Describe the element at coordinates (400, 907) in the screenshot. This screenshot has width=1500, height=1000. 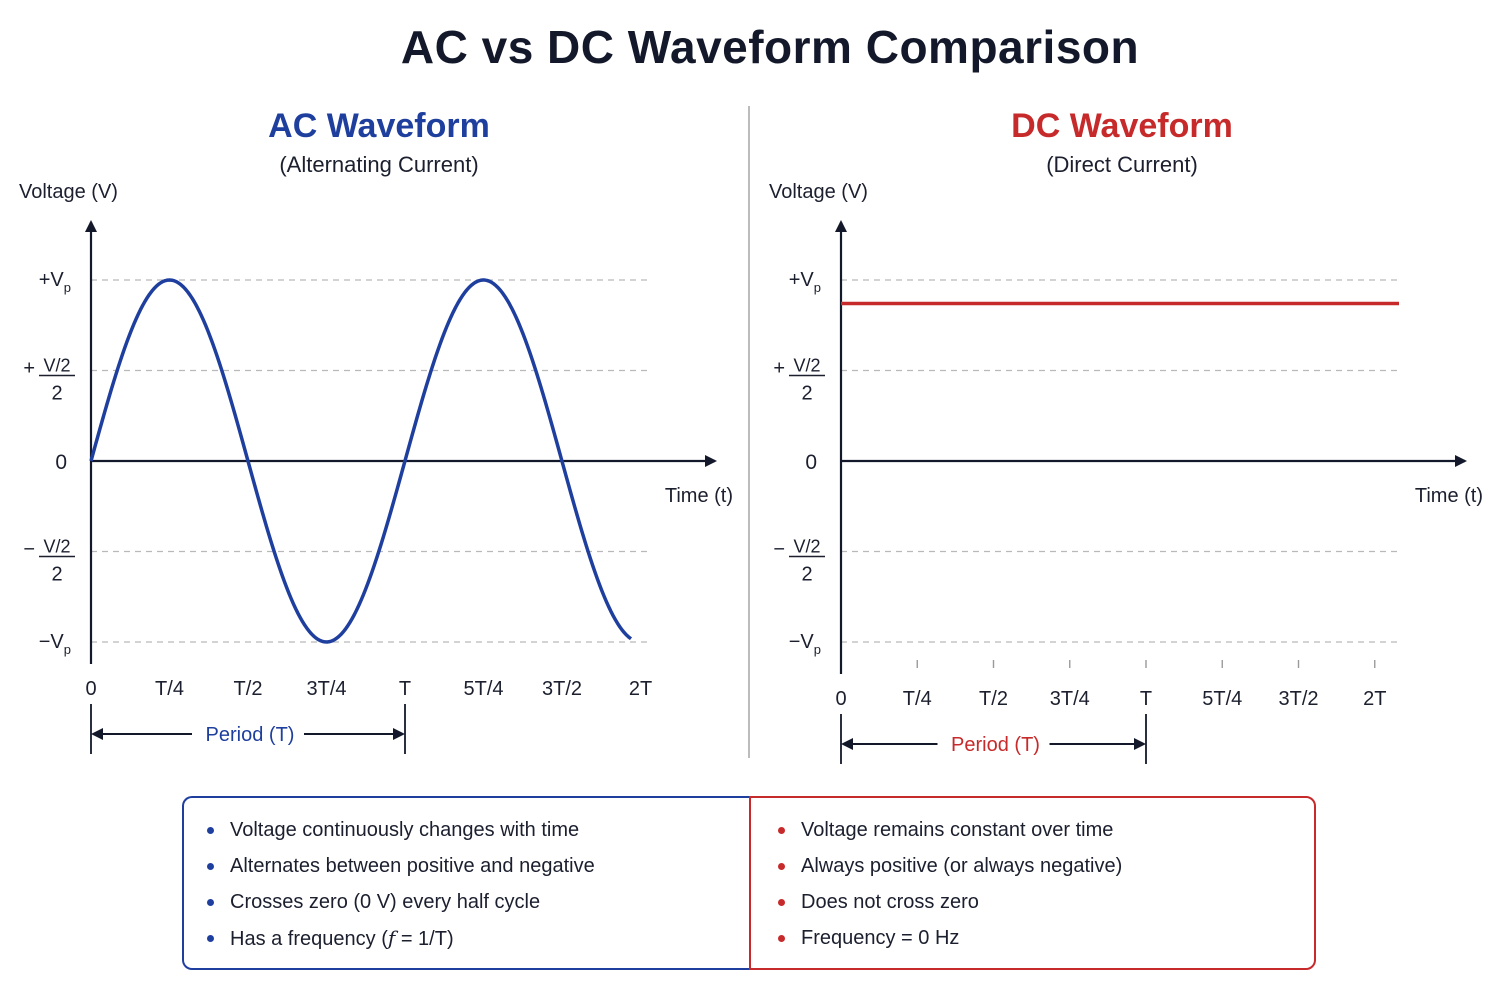
I see `ac-property-item: Crosses zero (0 V) every half cycle` at that location.